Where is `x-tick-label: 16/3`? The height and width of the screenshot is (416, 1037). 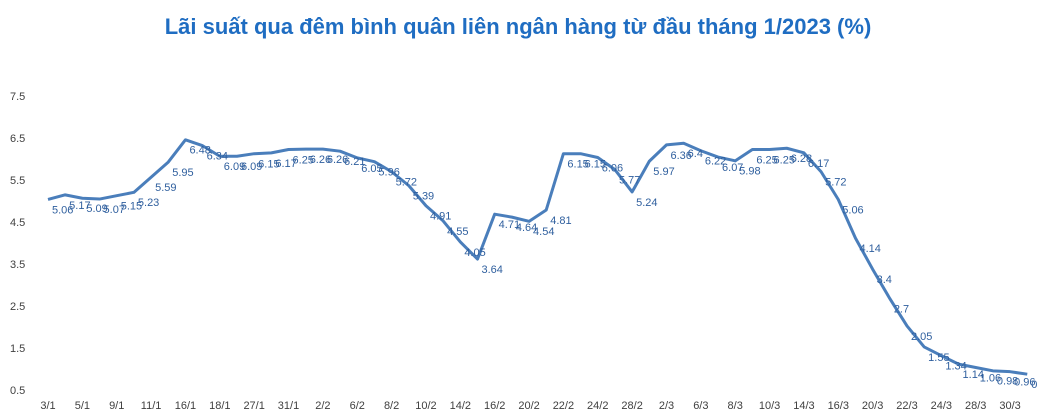
x-tick-label: 16/3 is located at coordinates (838, 406).